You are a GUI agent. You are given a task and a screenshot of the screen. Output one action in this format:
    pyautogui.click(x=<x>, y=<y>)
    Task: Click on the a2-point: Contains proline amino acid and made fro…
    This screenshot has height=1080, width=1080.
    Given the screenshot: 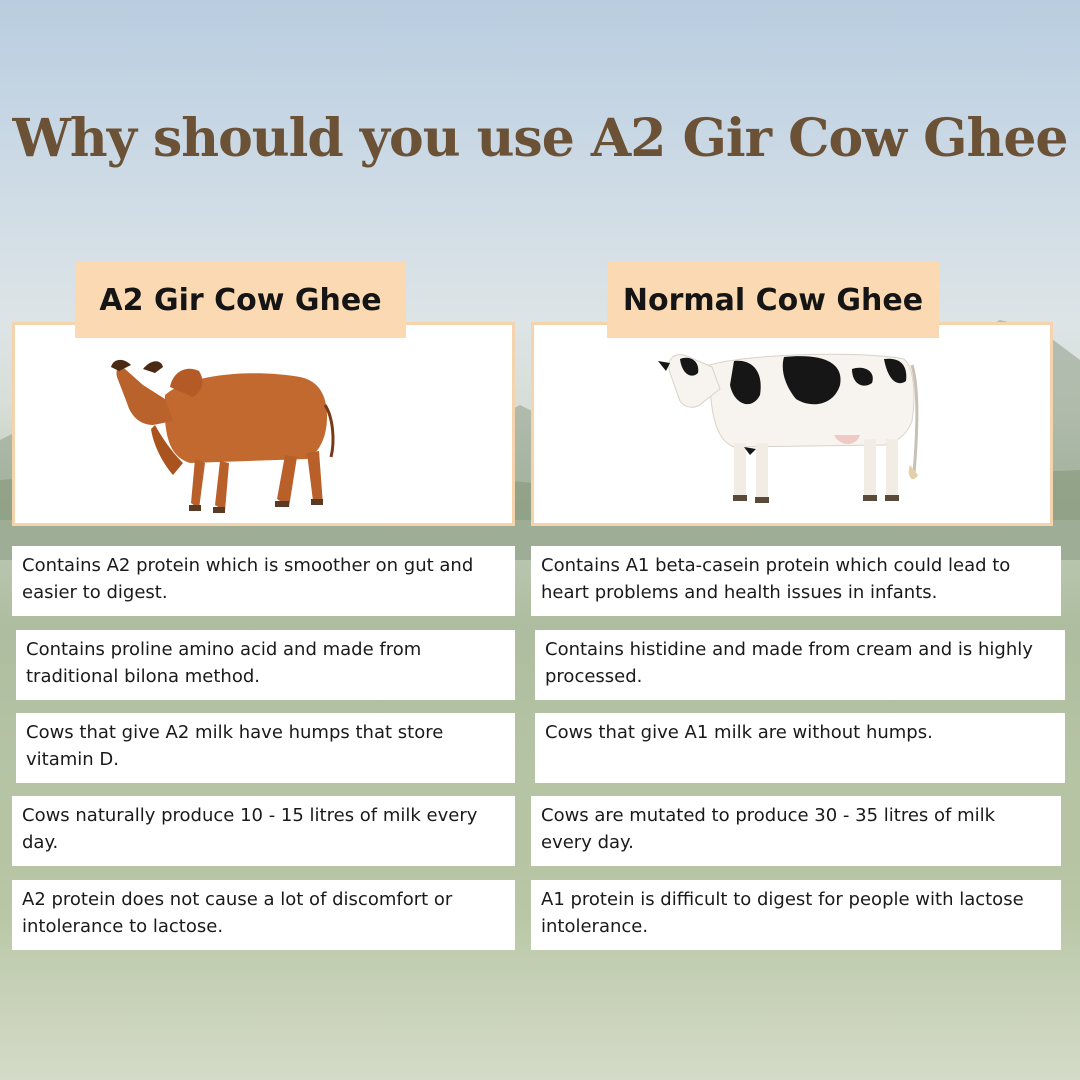 What is the action you would take?
    pyautogui.click(x=265, y=665)
    